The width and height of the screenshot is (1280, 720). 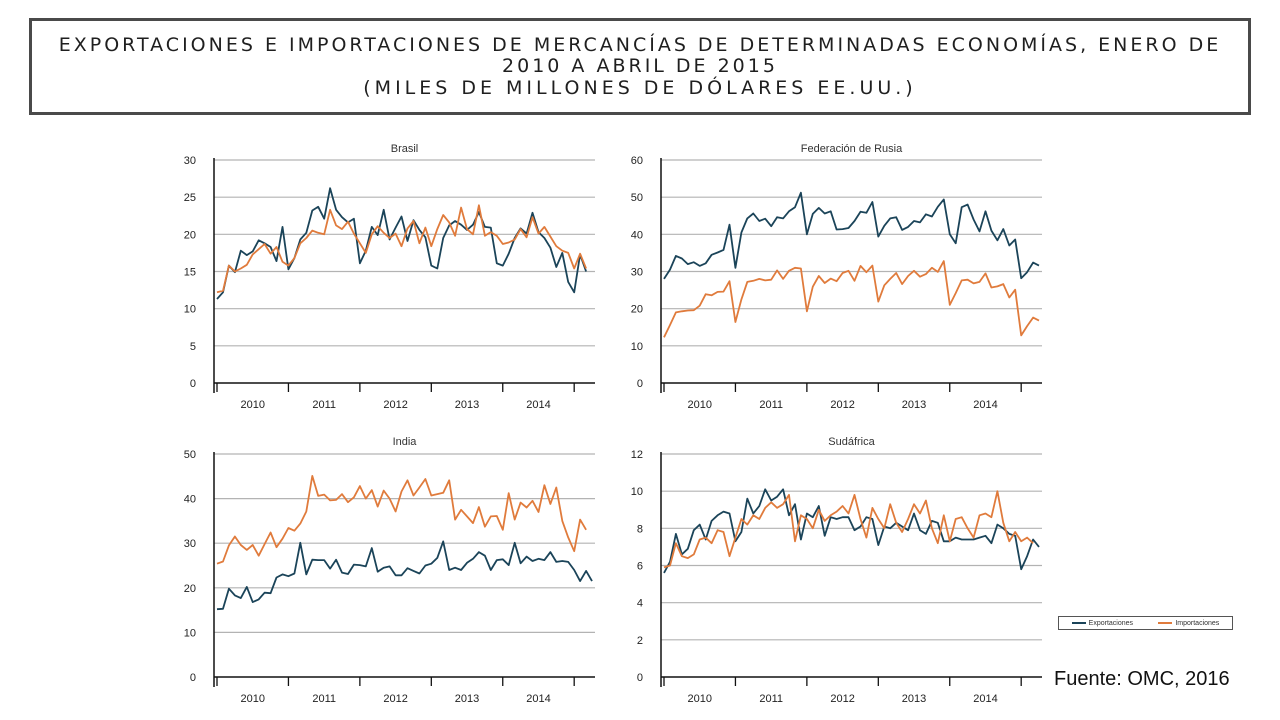 I want to click on legend-item-imports: Importaciones, so click(x=1188, y=623).